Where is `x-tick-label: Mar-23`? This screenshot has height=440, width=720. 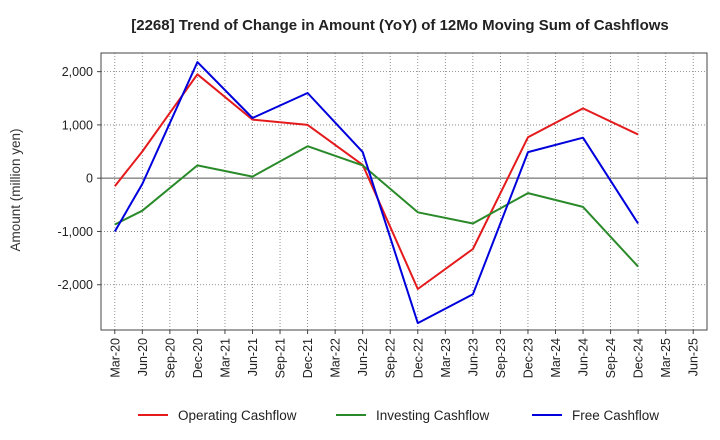
x-tick-label: Mar-23 is located at coordinates (446, 358).